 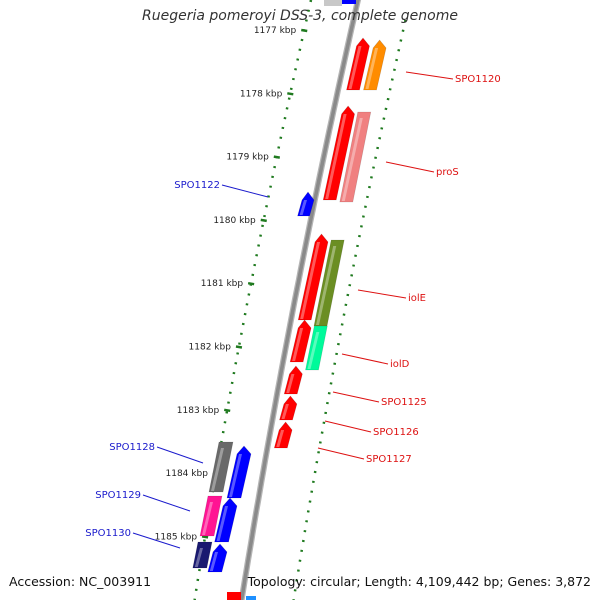 What do you see at coordinates (80, 581) in the screenshot?
I see `accession-text: Accession: NC_003911` at bounding box center [80, 581].